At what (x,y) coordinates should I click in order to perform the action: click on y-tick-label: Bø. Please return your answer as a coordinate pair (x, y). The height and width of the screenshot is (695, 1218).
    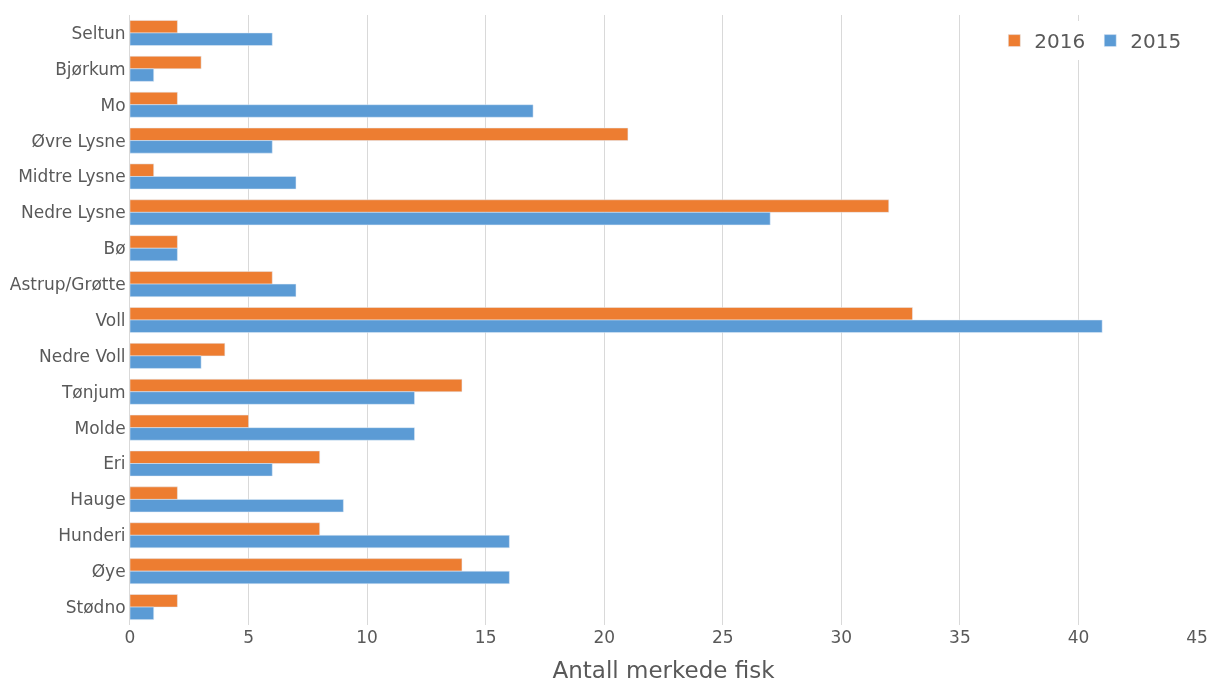
    Looking at the image, I should click on (114, 248).